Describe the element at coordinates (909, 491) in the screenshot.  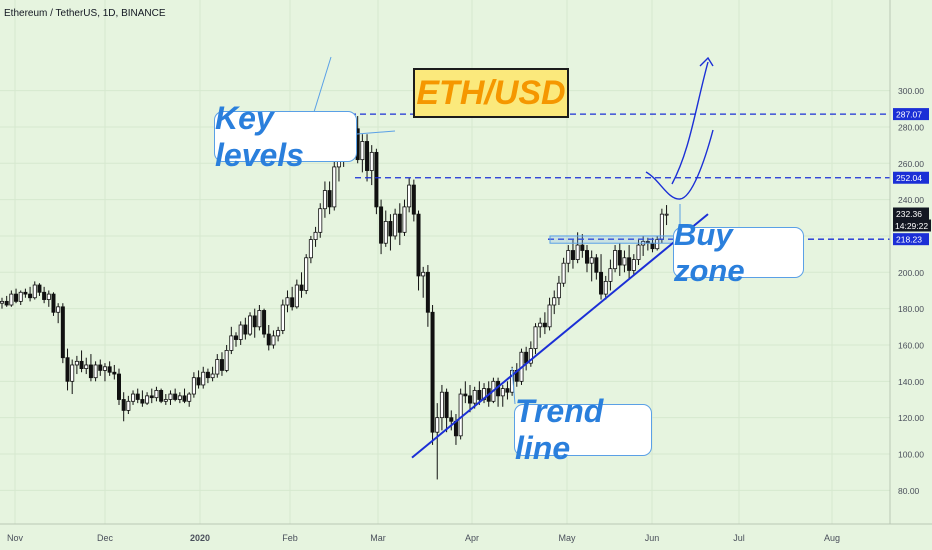
I see `price-tick-label: 80.00` at that location.